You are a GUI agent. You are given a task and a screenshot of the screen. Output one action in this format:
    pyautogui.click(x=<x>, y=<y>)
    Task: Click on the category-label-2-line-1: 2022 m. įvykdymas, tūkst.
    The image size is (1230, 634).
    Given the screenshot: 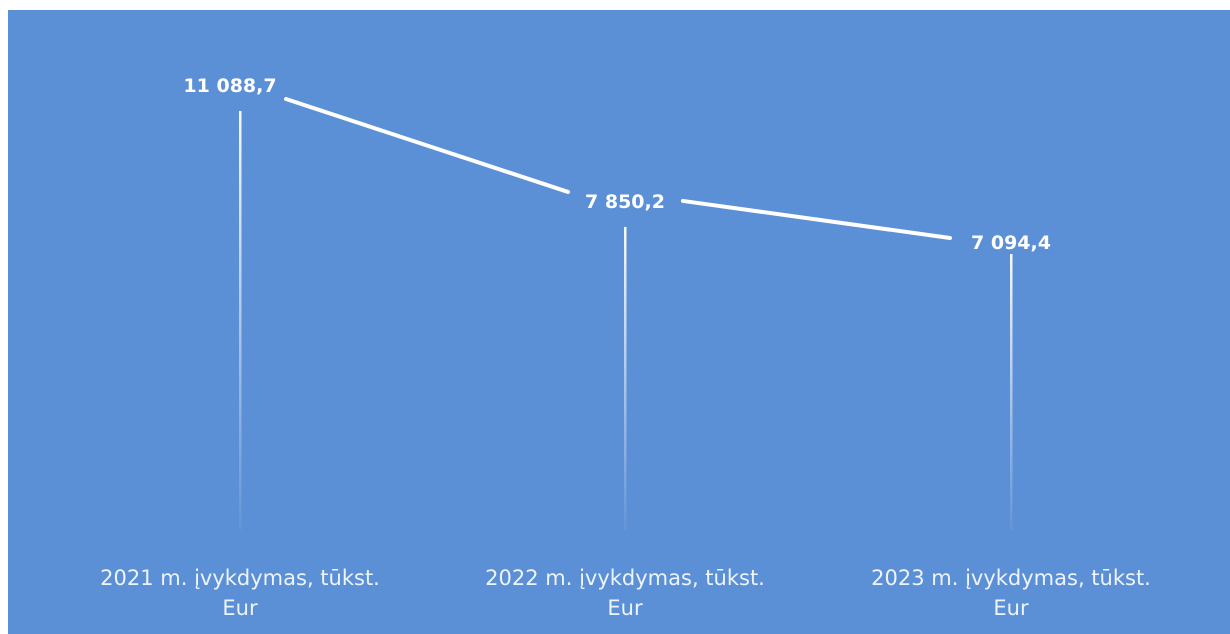 What is the action you would take?
    pyautogui.click(x=625, y=578)
    